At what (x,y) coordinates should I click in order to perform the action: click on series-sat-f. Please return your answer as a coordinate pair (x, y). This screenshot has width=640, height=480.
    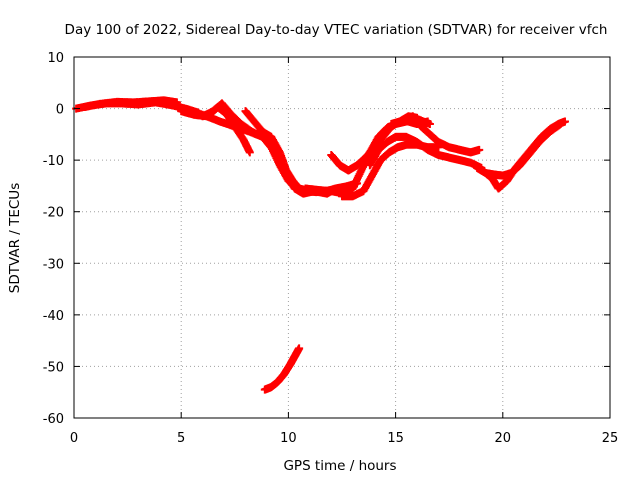
    Looking at the image, I should click on (301, 152).